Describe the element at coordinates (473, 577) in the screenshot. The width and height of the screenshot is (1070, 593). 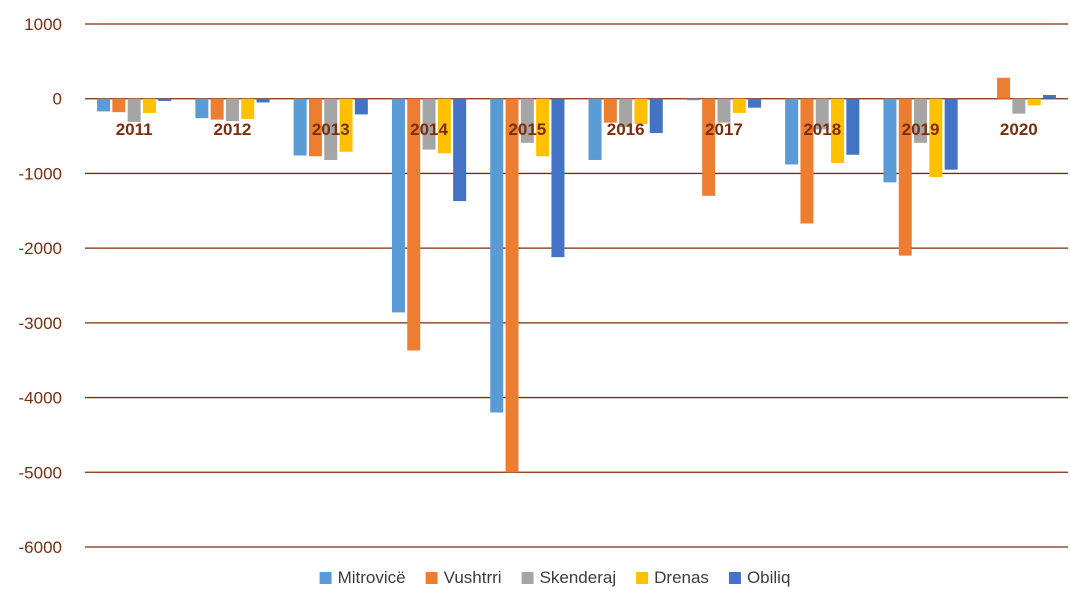
I see `legend-label: Vushtrri` at that location.